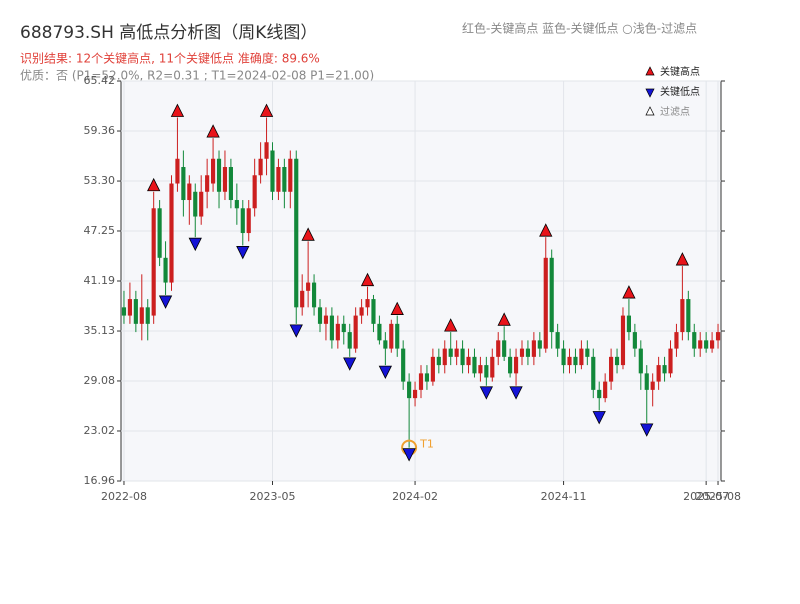 The width and height of the screenshot is (800, 604). What do you see at coordinates (100, 130) in the screenshot?
I see `y-tick-label: 59.36` at bounding box center [100, 130].